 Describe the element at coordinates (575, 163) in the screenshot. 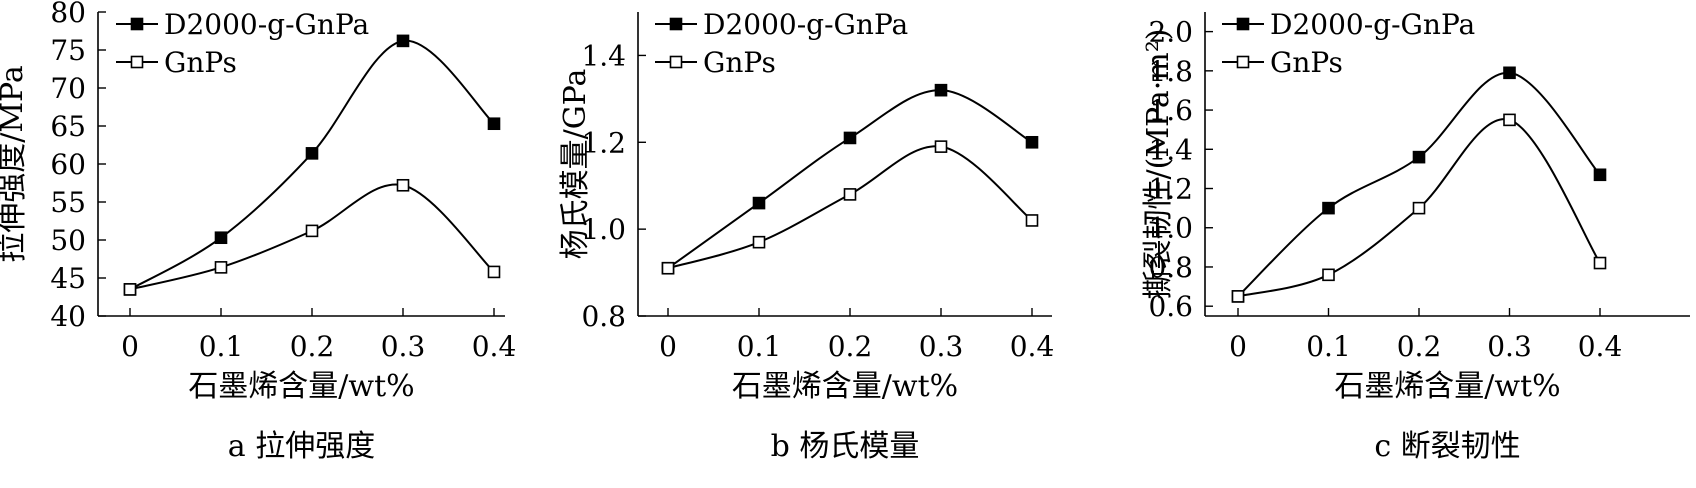

I see `y-axis-label: 杨氏模量/GPa` at that location.